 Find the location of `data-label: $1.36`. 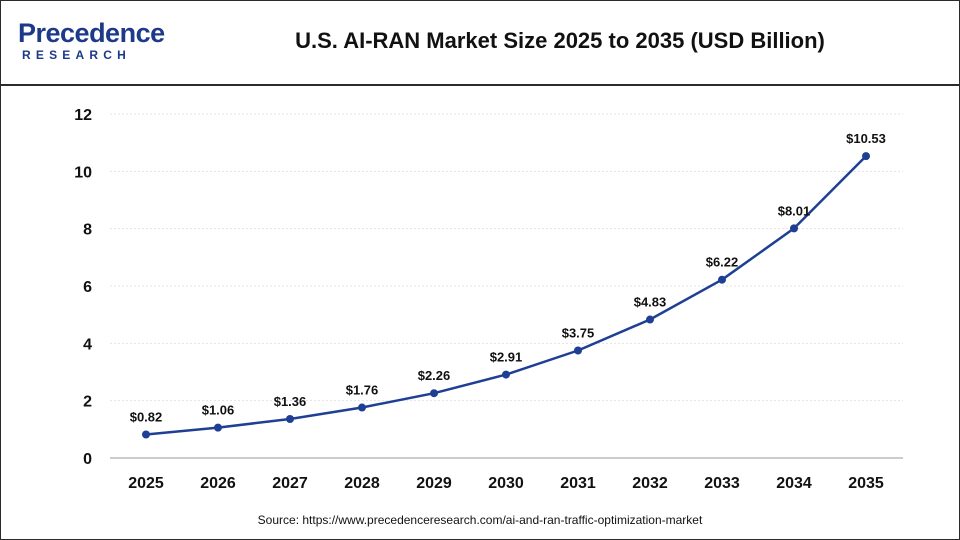

data-label: $1.36 is located at coordinates (290, 401).